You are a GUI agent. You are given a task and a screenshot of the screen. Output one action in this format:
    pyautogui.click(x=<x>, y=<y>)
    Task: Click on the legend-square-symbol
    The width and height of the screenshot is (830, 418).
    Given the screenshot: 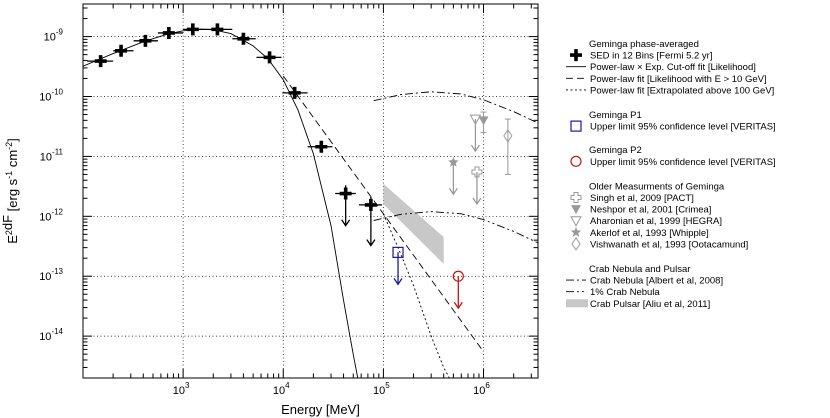 What is the action you would take?
    pyautogui.click(x=576, y=126)
    